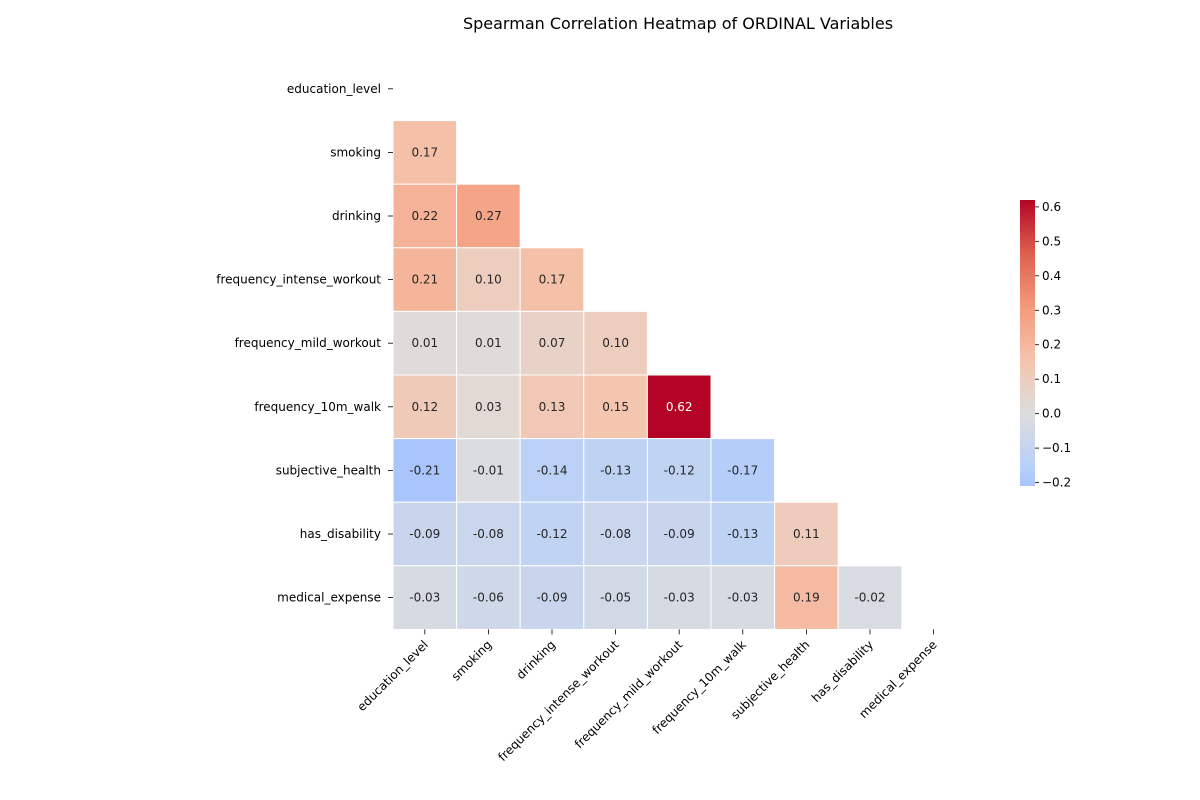 The height and width of the screenshot is (800, 1200). Describe the element at coordinates (340, 534) in the screenshot. I see `y-tick-label: has_disability` at that location.